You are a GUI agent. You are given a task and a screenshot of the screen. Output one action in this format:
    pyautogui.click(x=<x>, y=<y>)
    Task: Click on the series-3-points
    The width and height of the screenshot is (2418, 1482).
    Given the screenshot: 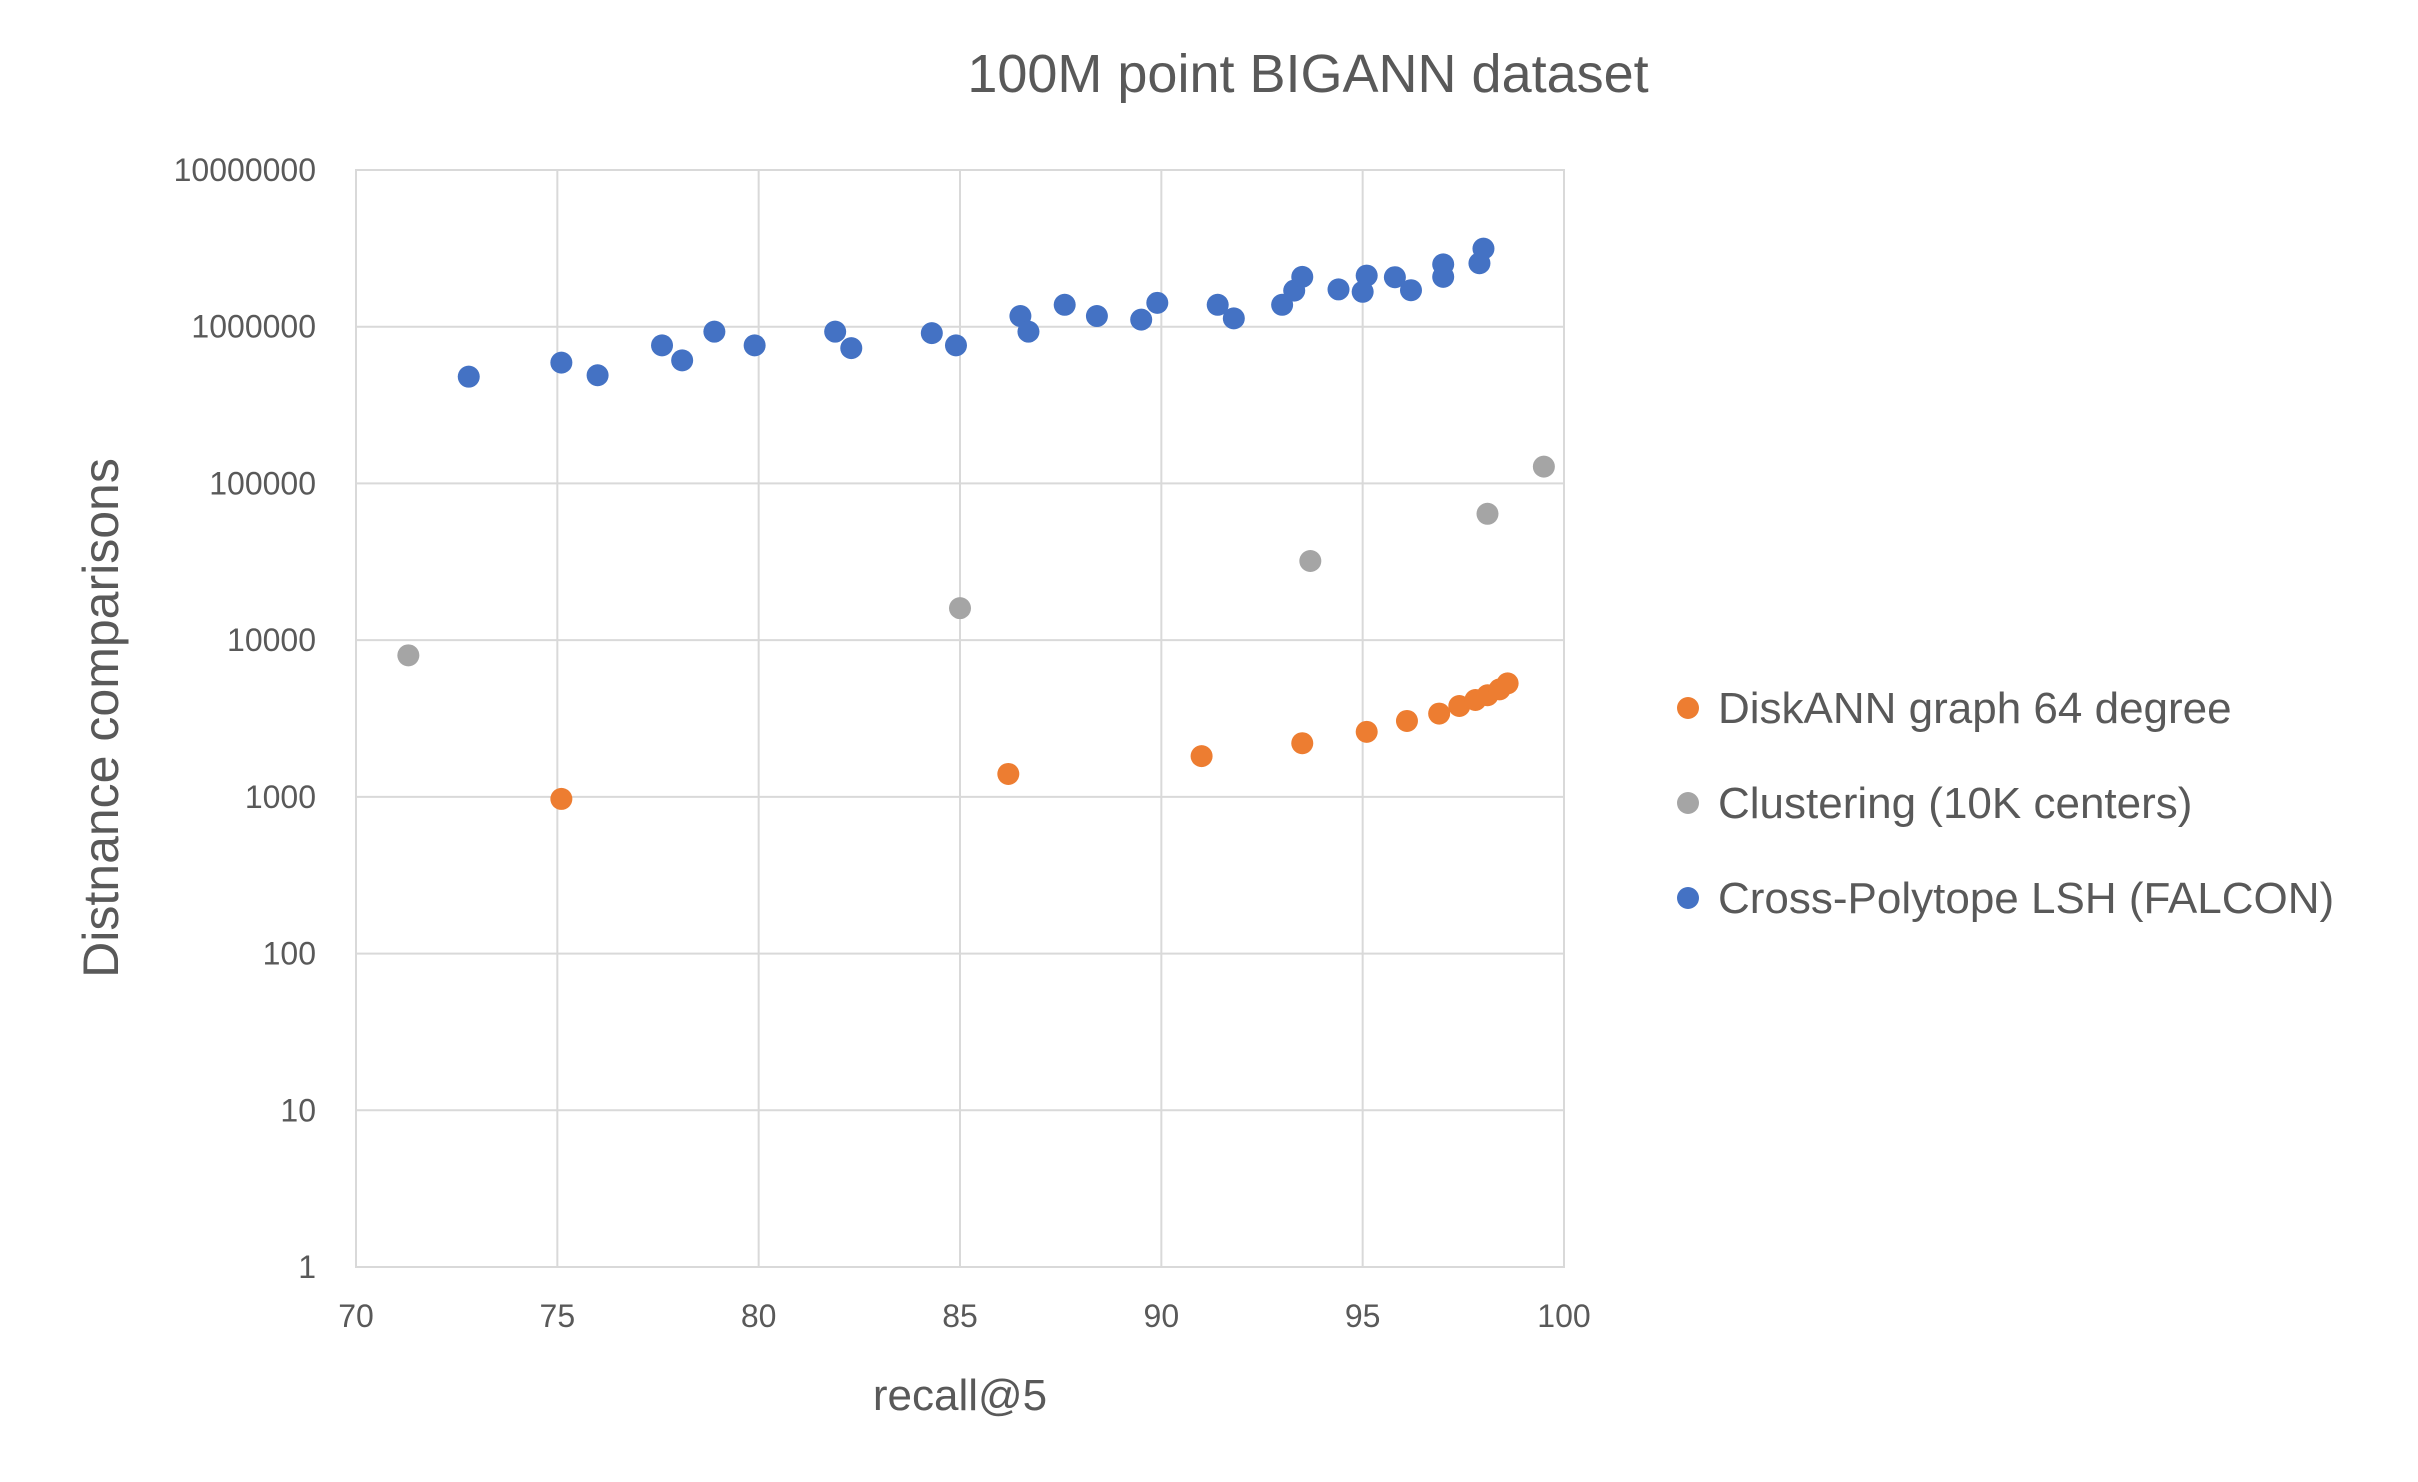 What is the action you would take?
    pyautogui.click(x=976, y=312)
    